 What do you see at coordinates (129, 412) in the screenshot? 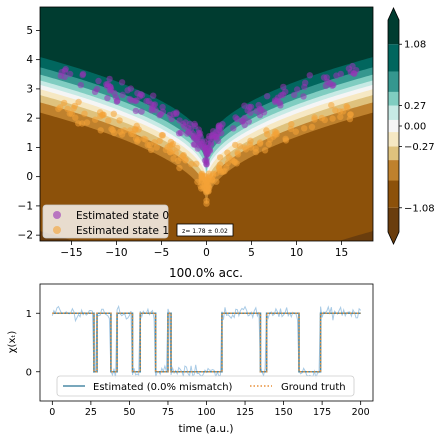
I see `x-tick-label: 50` at bounding box center [129, 412].